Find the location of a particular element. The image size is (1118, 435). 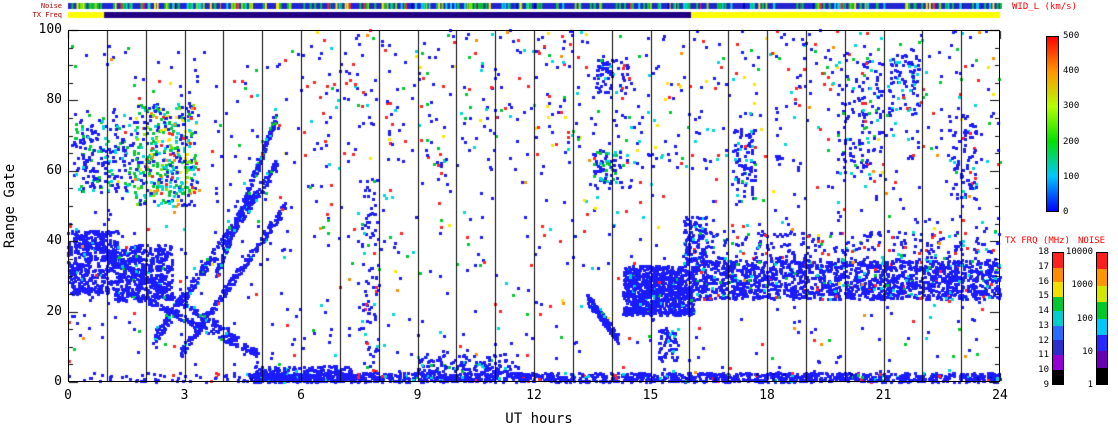

wid-colorbar is located at coordinates (1052, 124).